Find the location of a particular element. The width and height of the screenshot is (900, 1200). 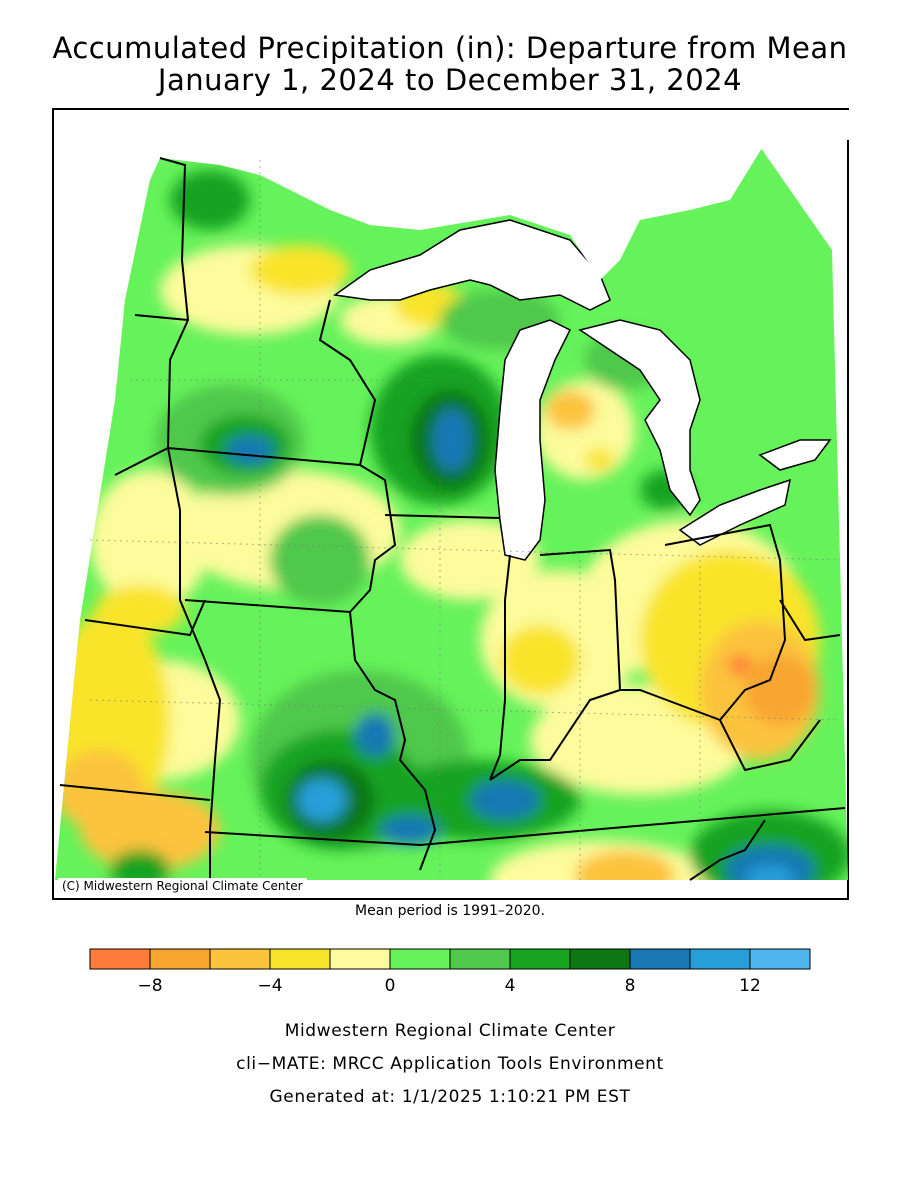

legend-color-boxes is located at coordinates (450, 959).